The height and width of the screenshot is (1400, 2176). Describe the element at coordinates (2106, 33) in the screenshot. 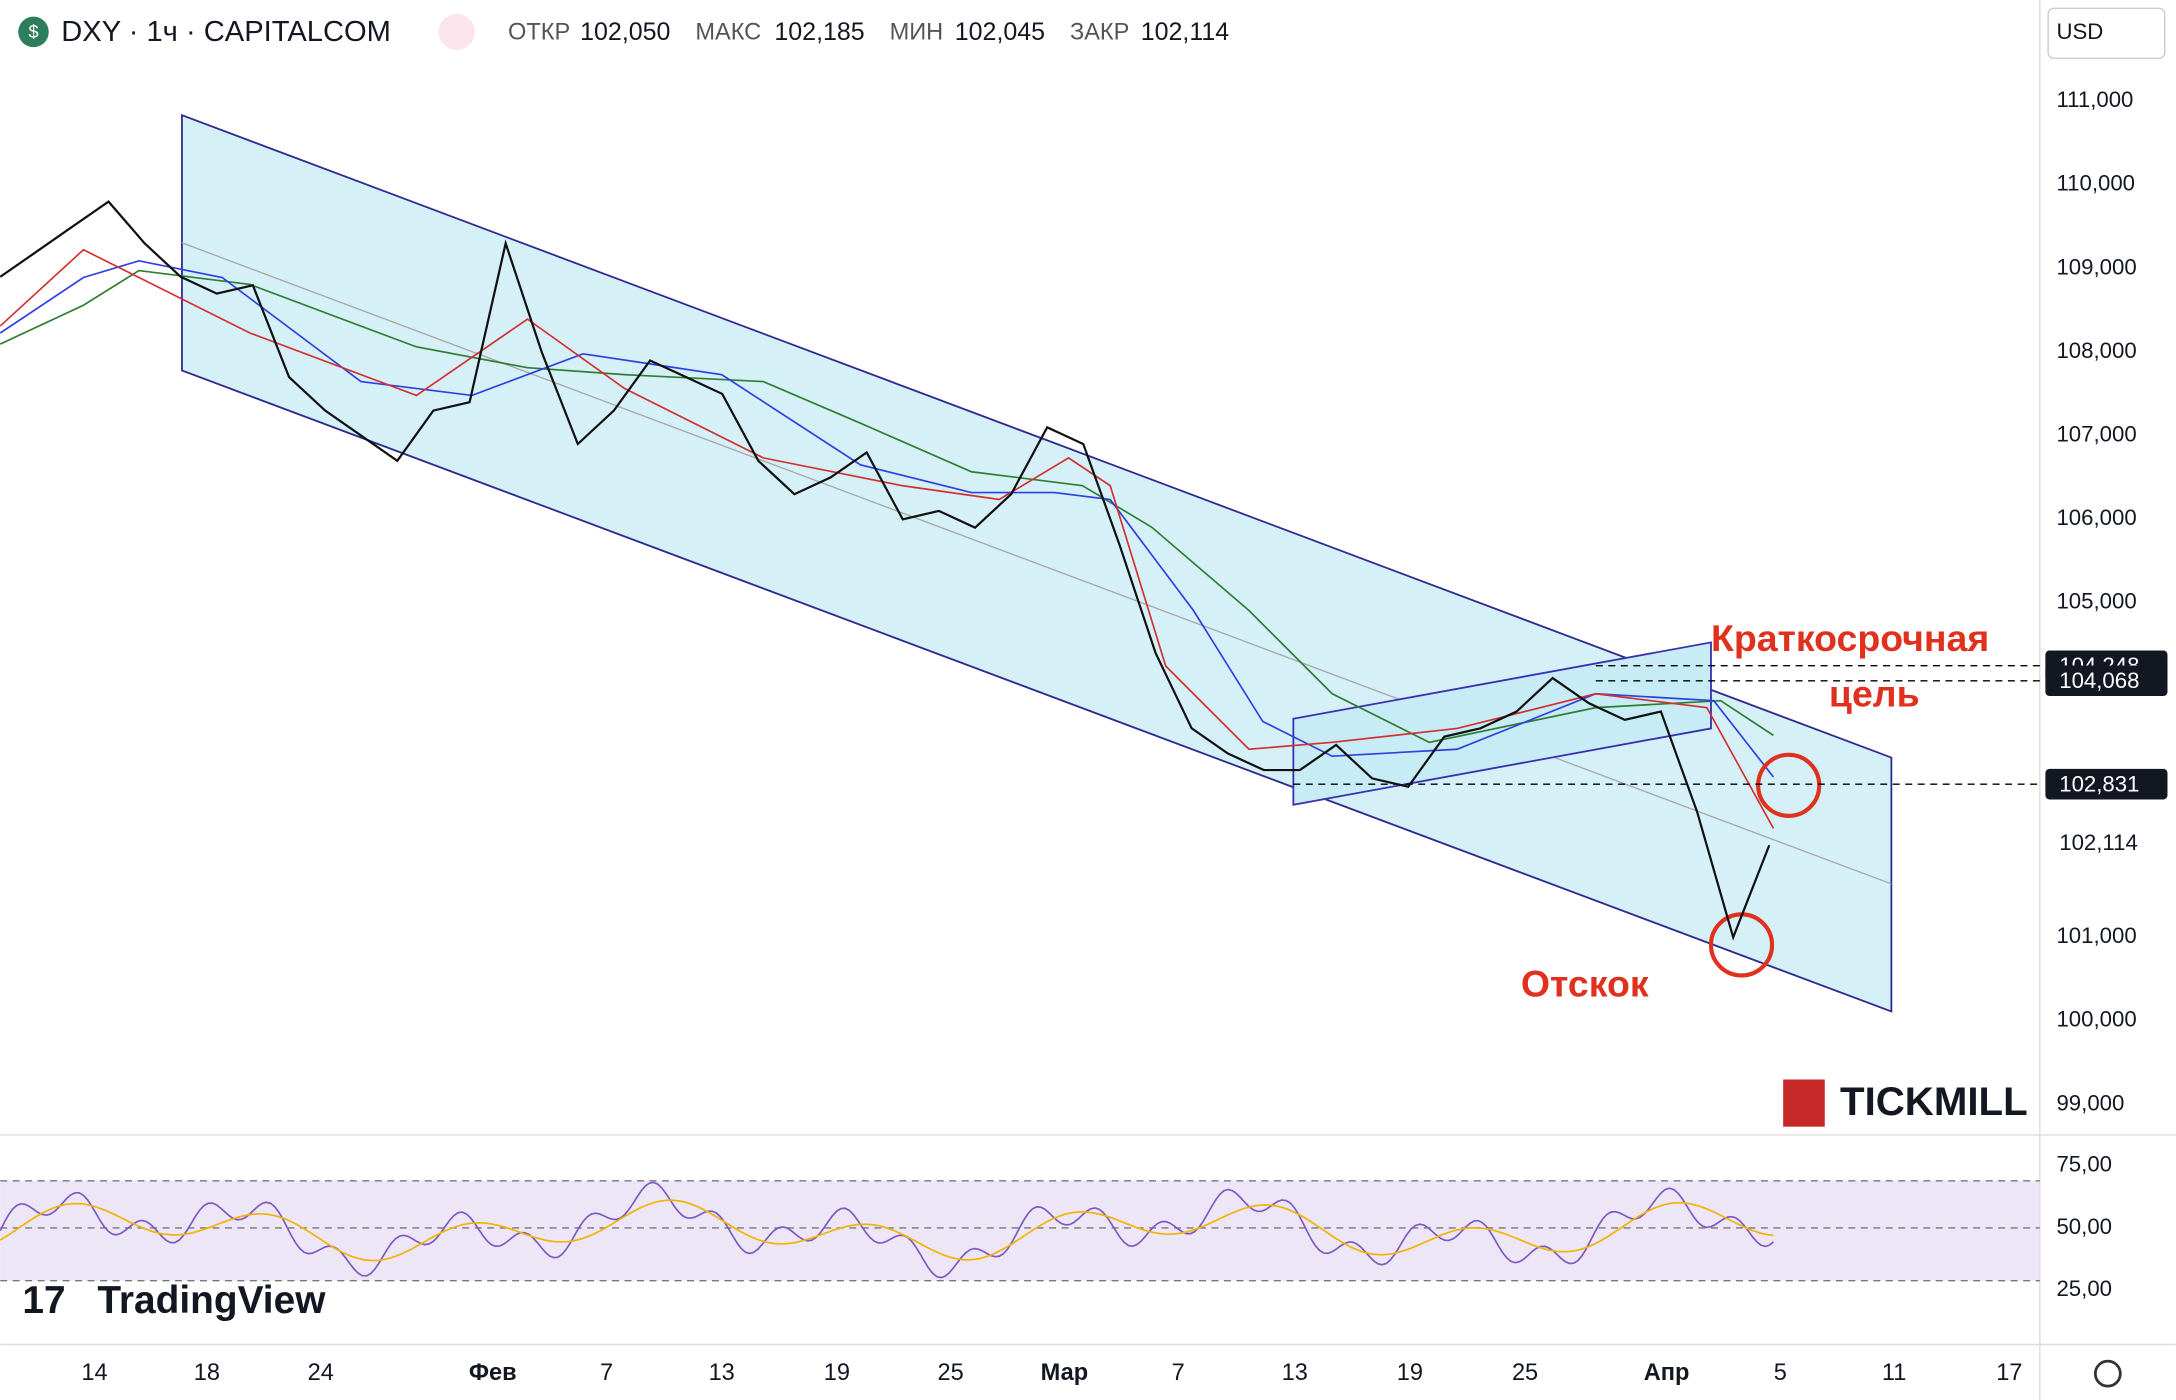

I see `currency-select` at that location.